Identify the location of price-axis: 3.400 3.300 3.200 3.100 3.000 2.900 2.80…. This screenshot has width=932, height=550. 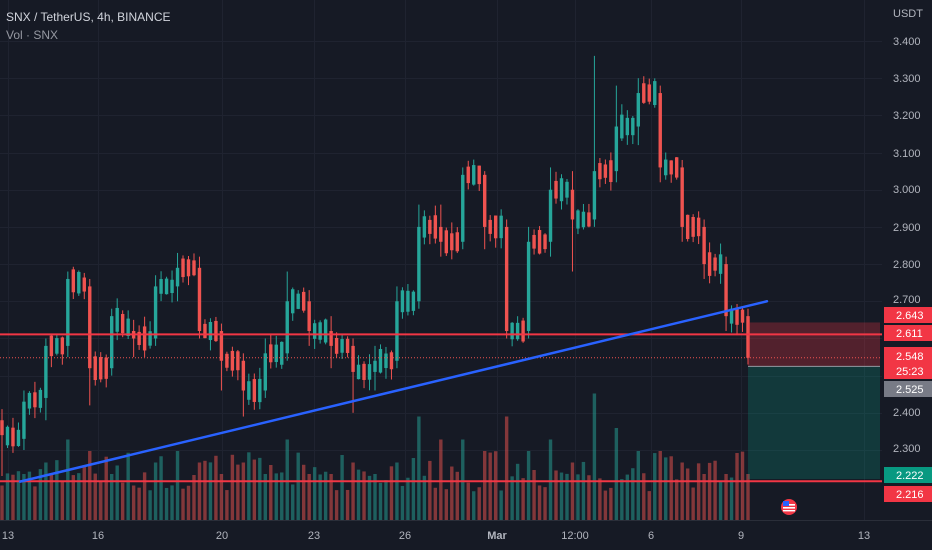
(907, 245).